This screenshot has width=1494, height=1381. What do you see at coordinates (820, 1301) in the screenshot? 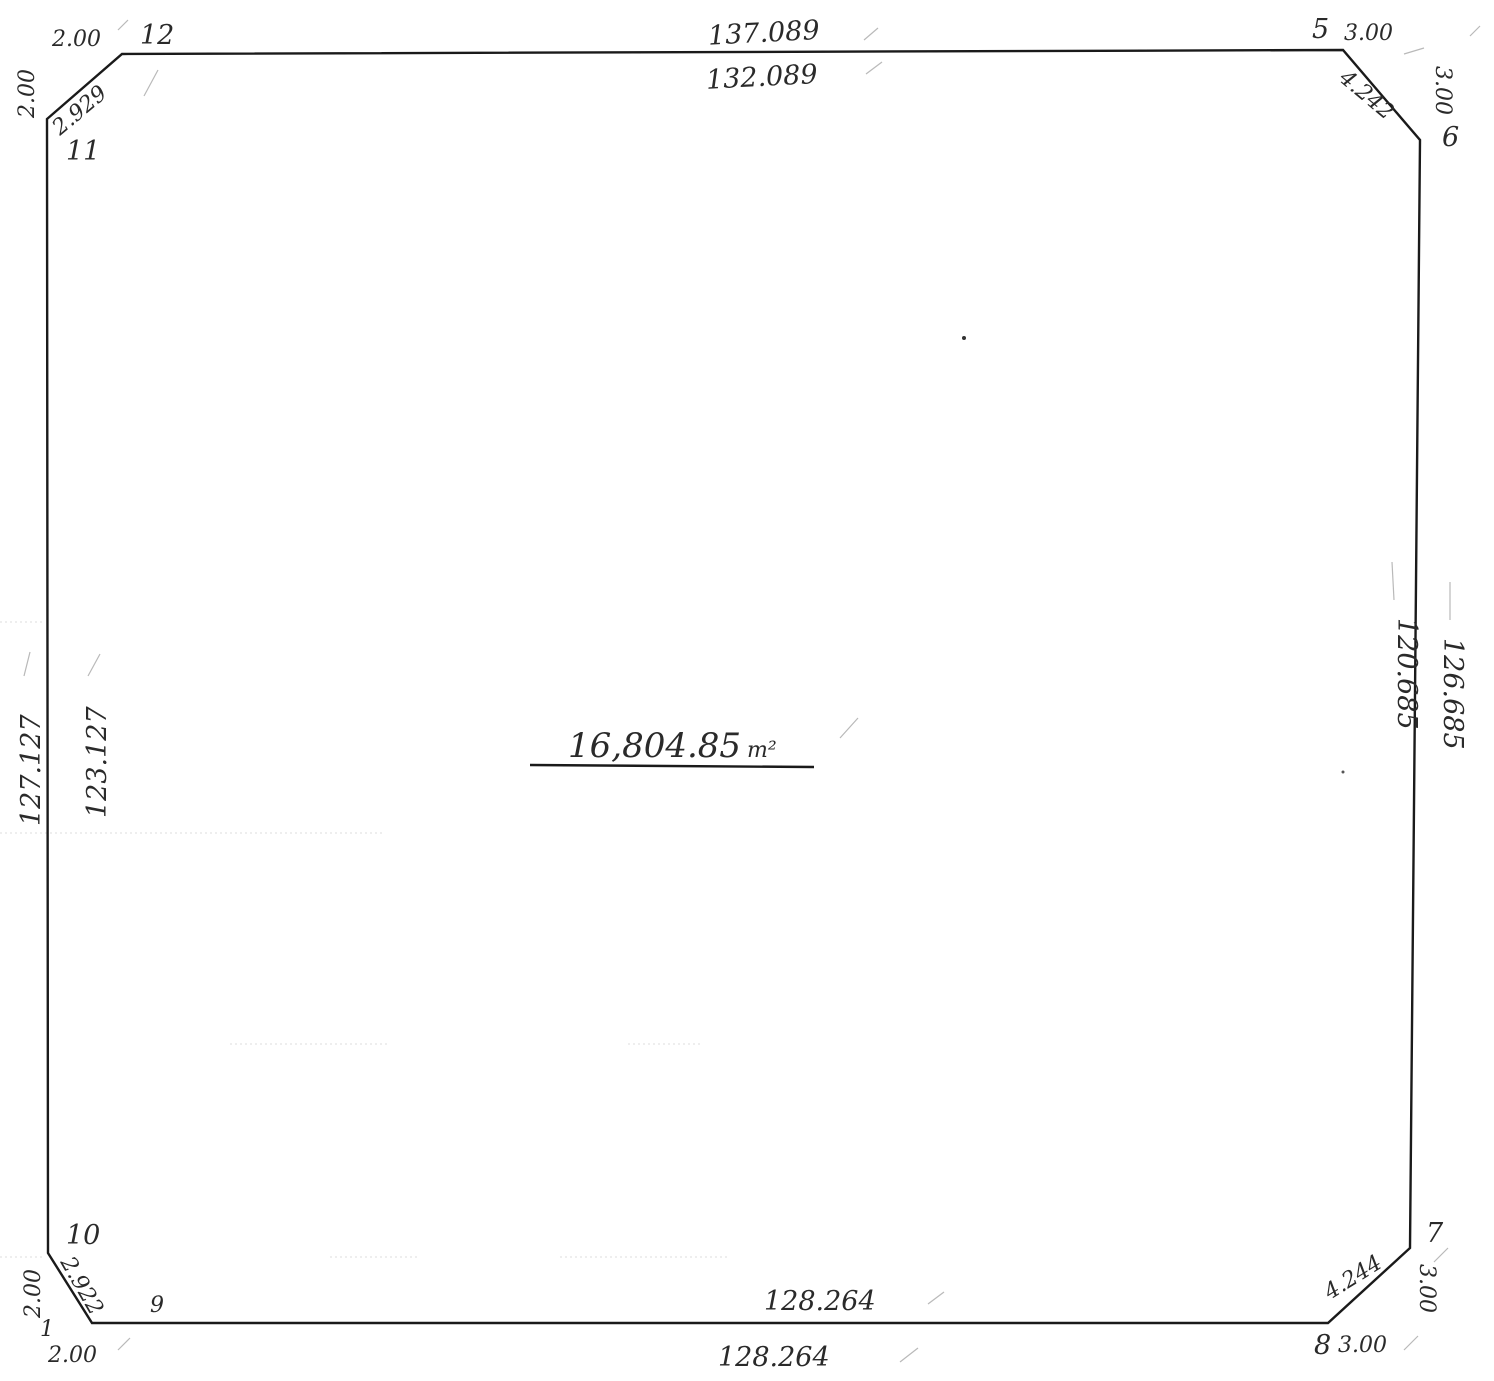
I see `bottom-edge-length-a: 128.264` at bounding box center [820, 1301].